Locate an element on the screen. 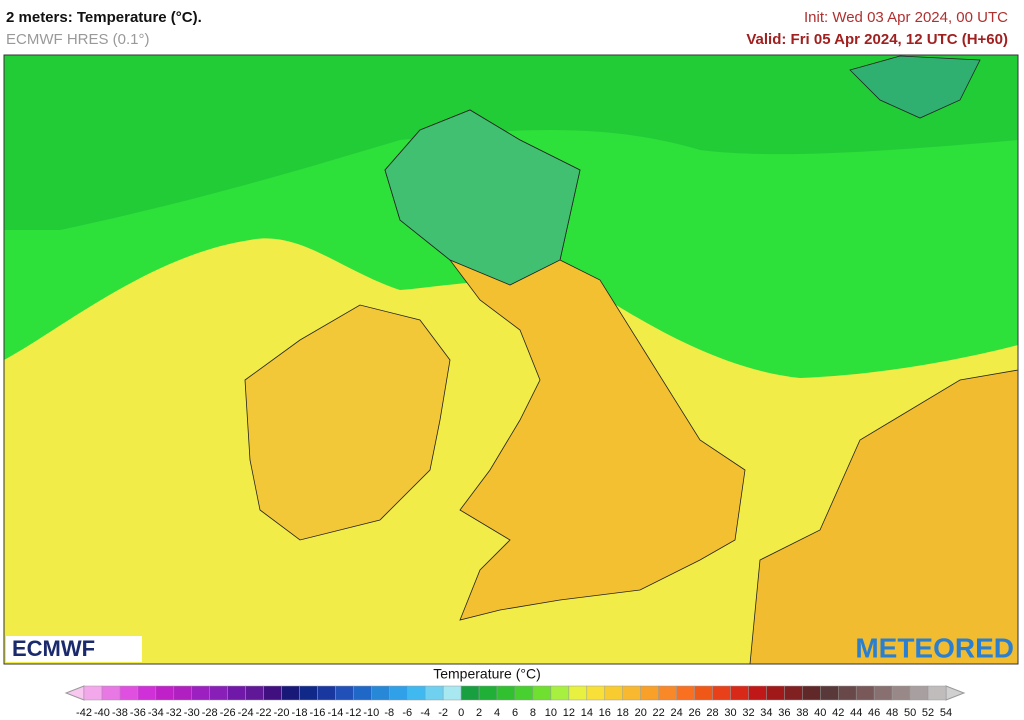  ireland is located at coordinates (347, 422).